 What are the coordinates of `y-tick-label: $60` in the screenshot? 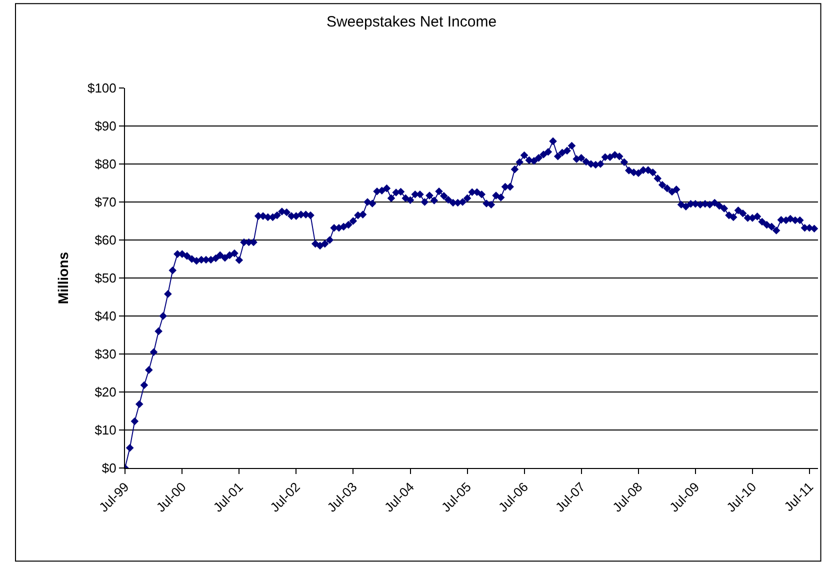 It's located at (105, 240).